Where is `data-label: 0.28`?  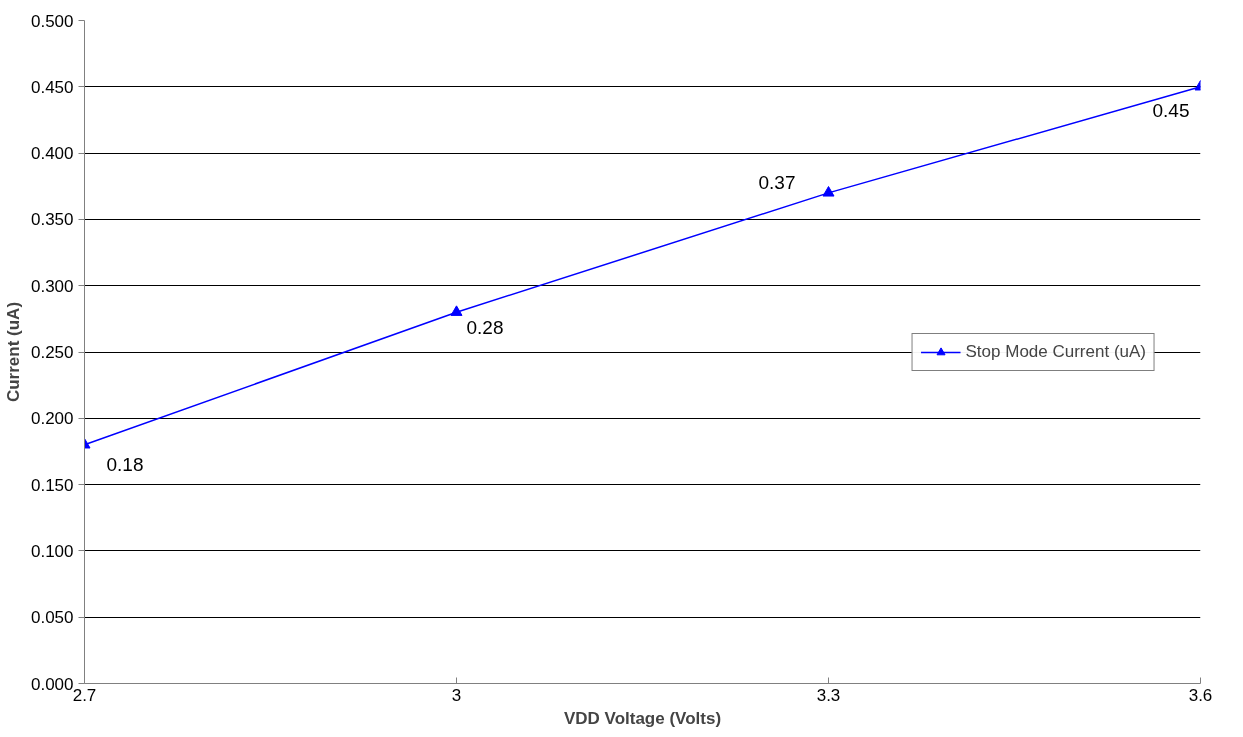
data-label: 0.28 is located at coordinates (485, 328).